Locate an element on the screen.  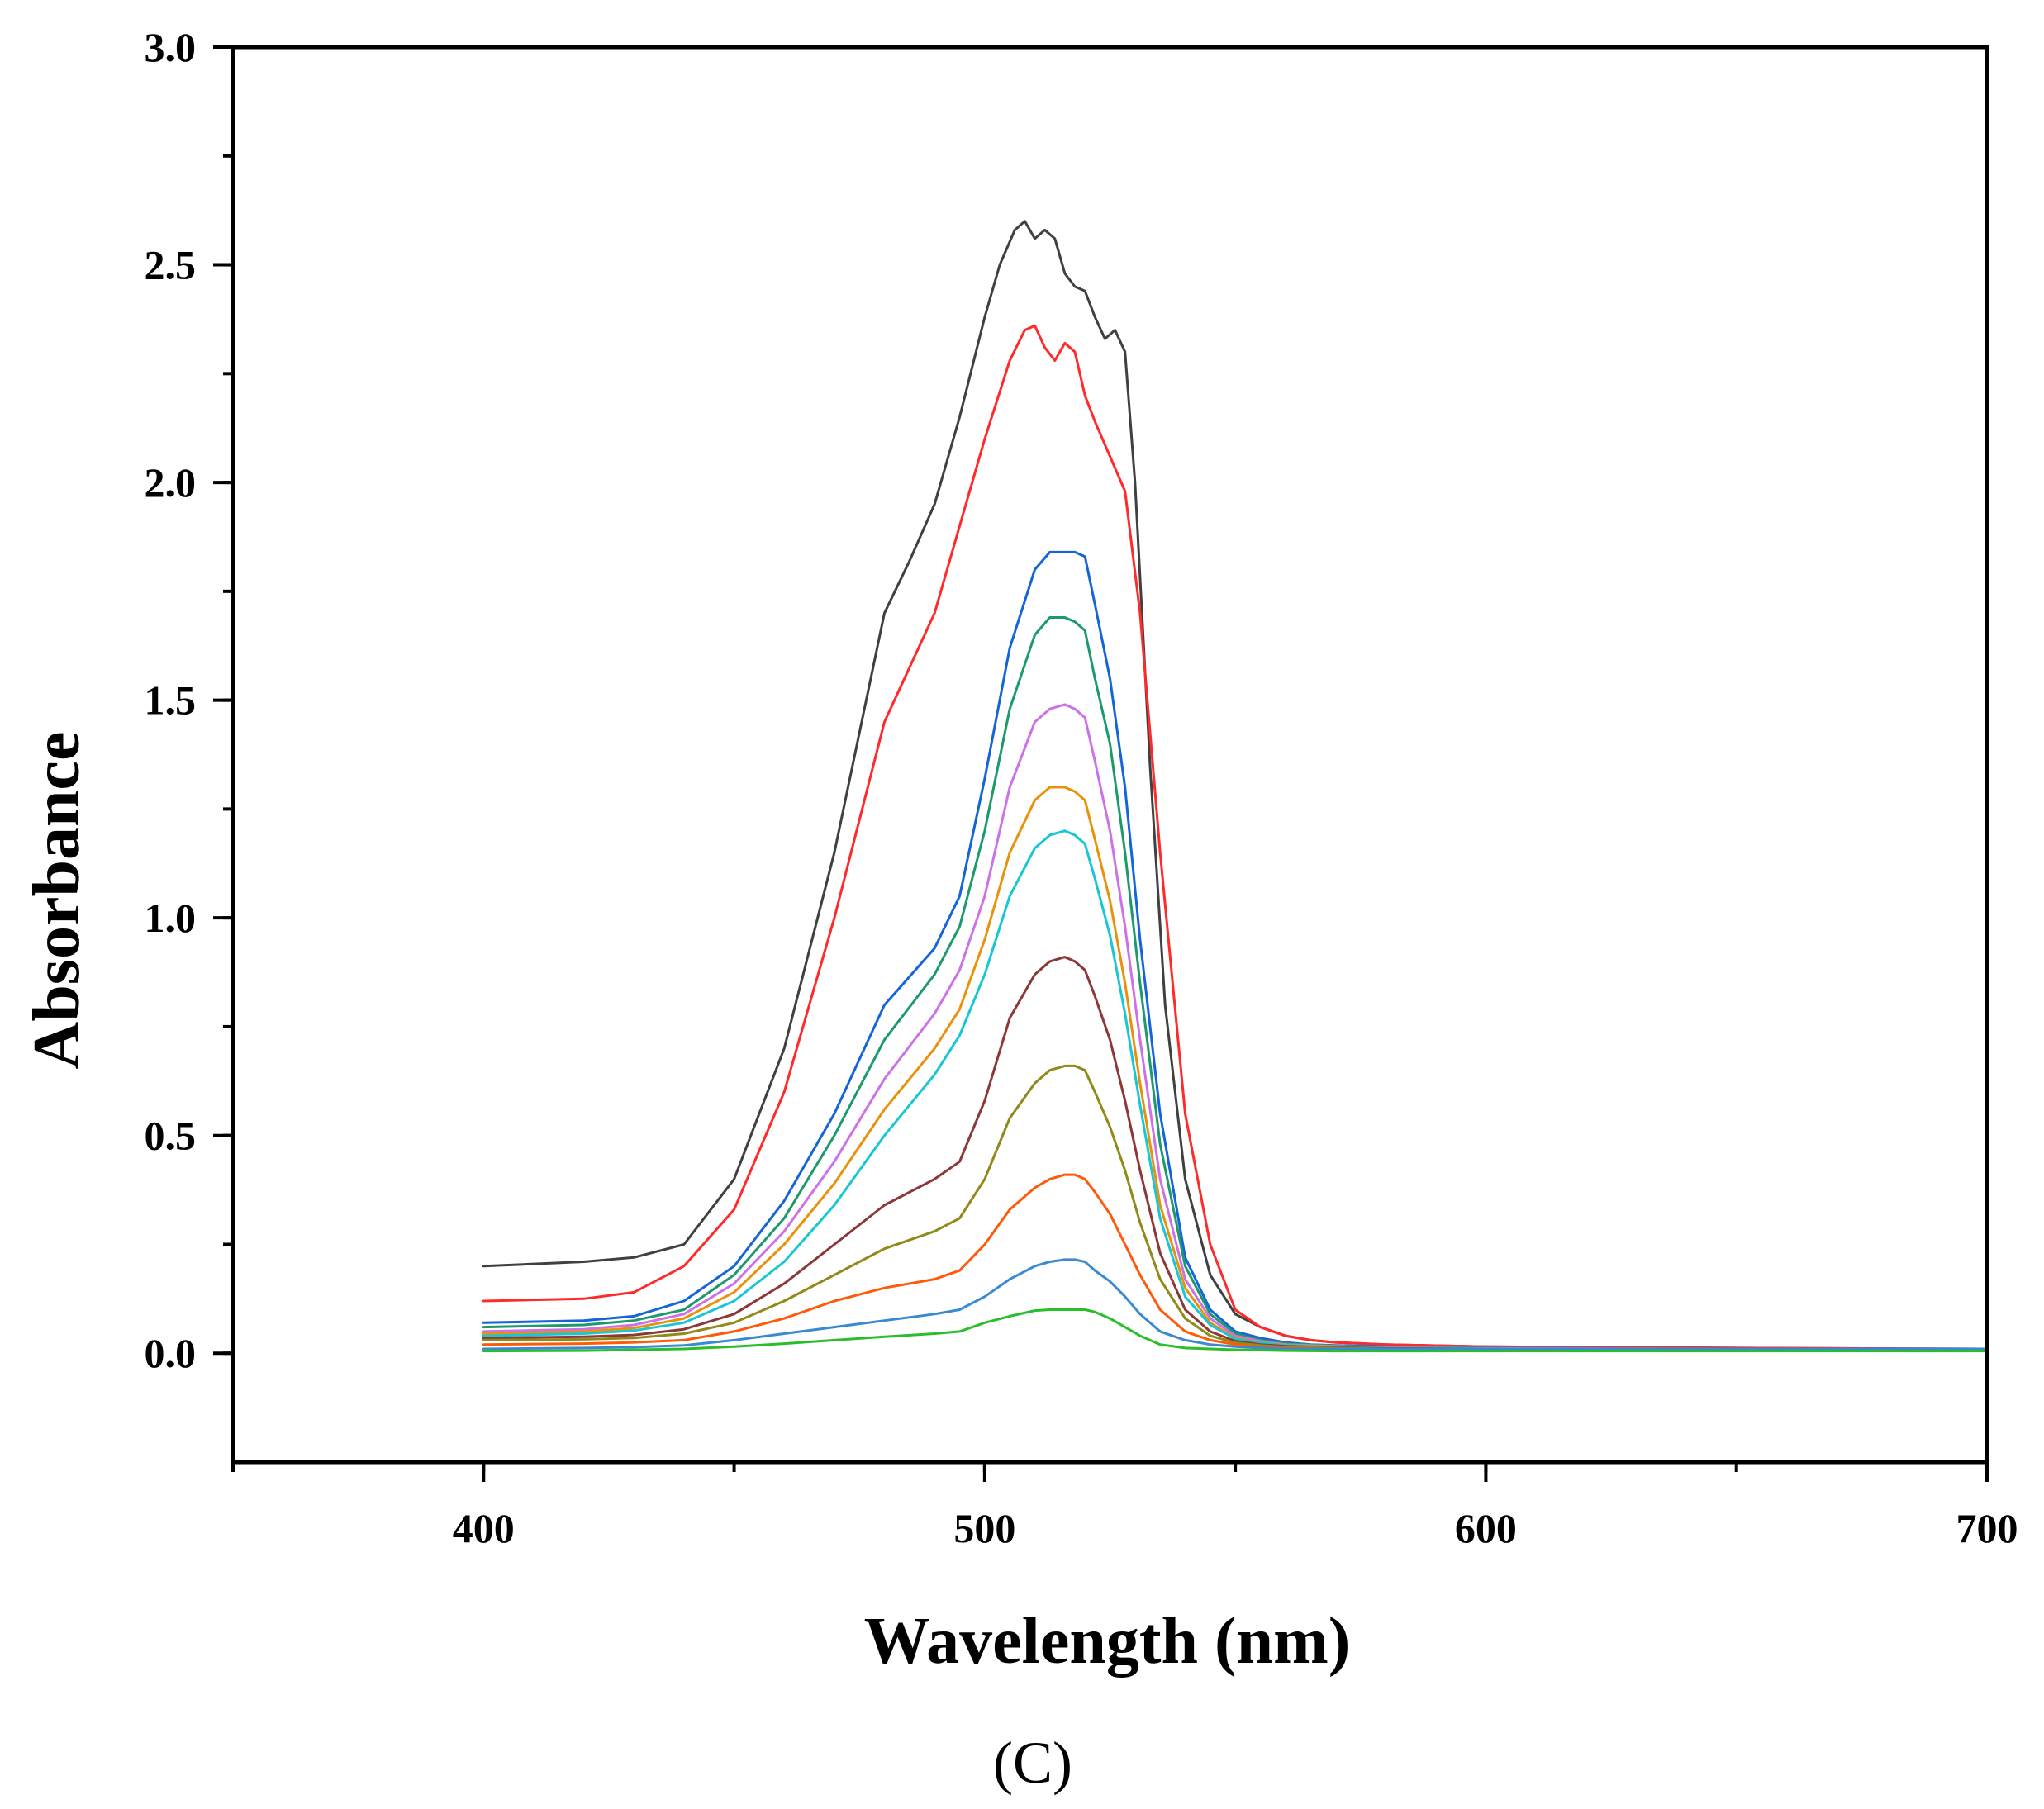
y-tick-label: 1.0 is located at coordinates (171, 918).